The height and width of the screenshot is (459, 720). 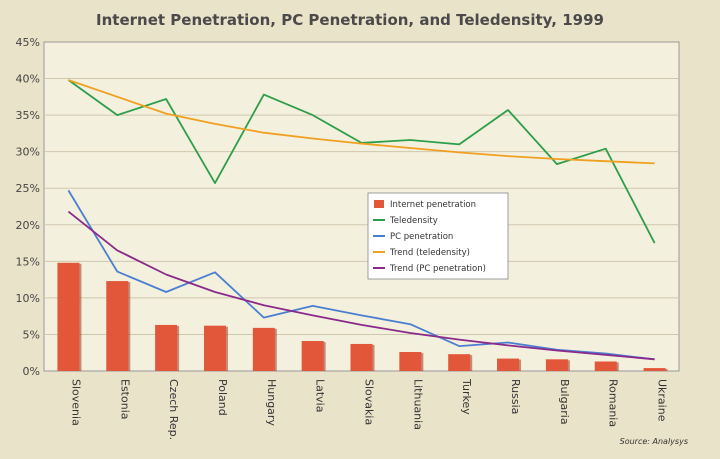 What do you see at coordinates (429, 253) in the screenshot?
I see `legend-label: Trend (teledensity)` at bounding box center [429, 253].